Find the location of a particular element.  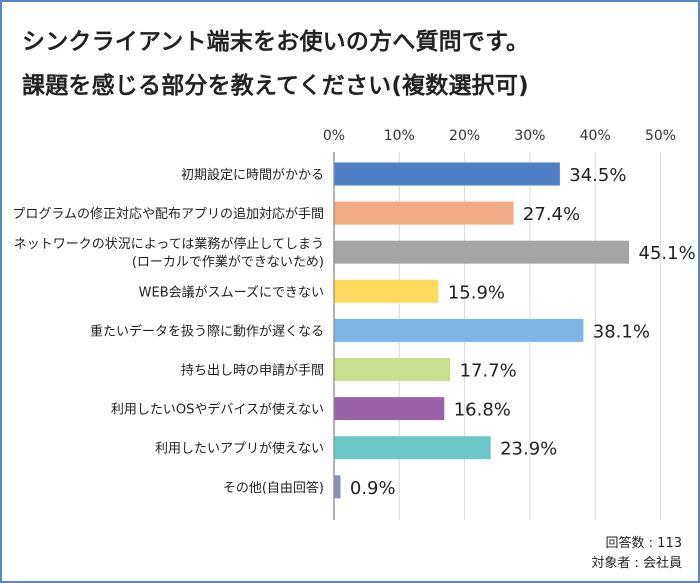

category-label: その他(自由回答) is located at coordinates (273, 488).